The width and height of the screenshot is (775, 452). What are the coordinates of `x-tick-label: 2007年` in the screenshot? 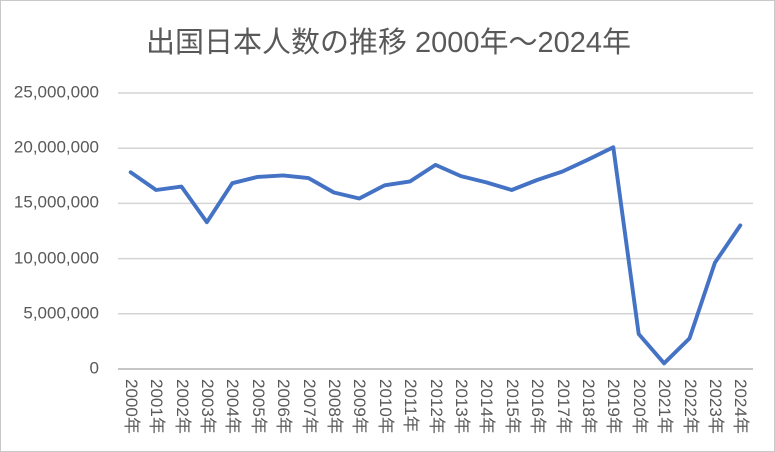 It's located at (309, 406).